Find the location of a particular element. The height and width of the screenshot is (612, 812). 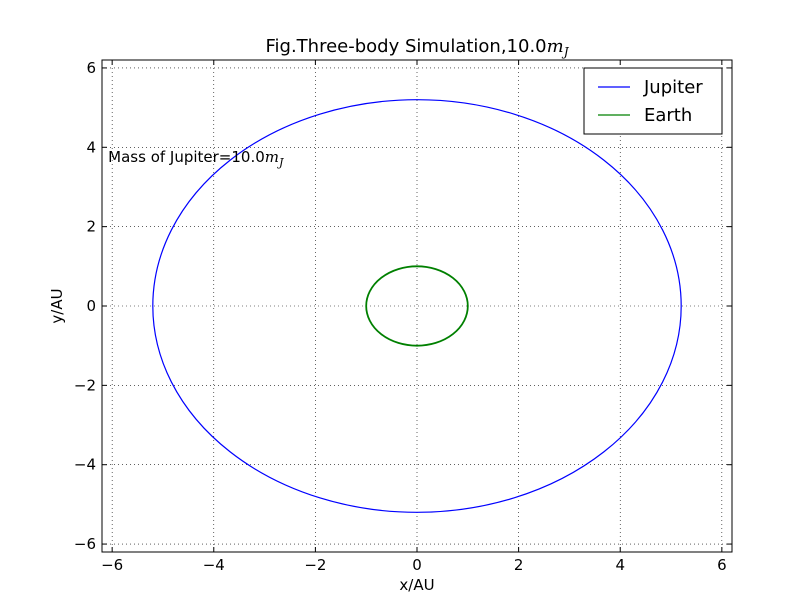

y-tick-label: 0 is located at coordinates (91, 306).